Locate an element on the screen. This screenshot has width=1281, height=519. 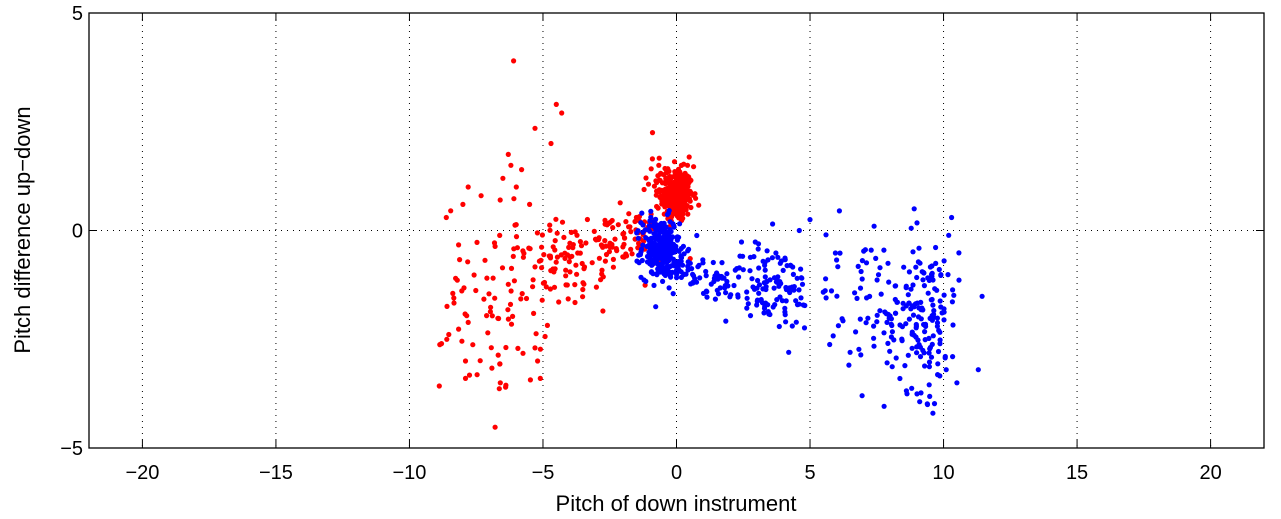
x-tick-label: 20 is located at coordinates (1210, 473).